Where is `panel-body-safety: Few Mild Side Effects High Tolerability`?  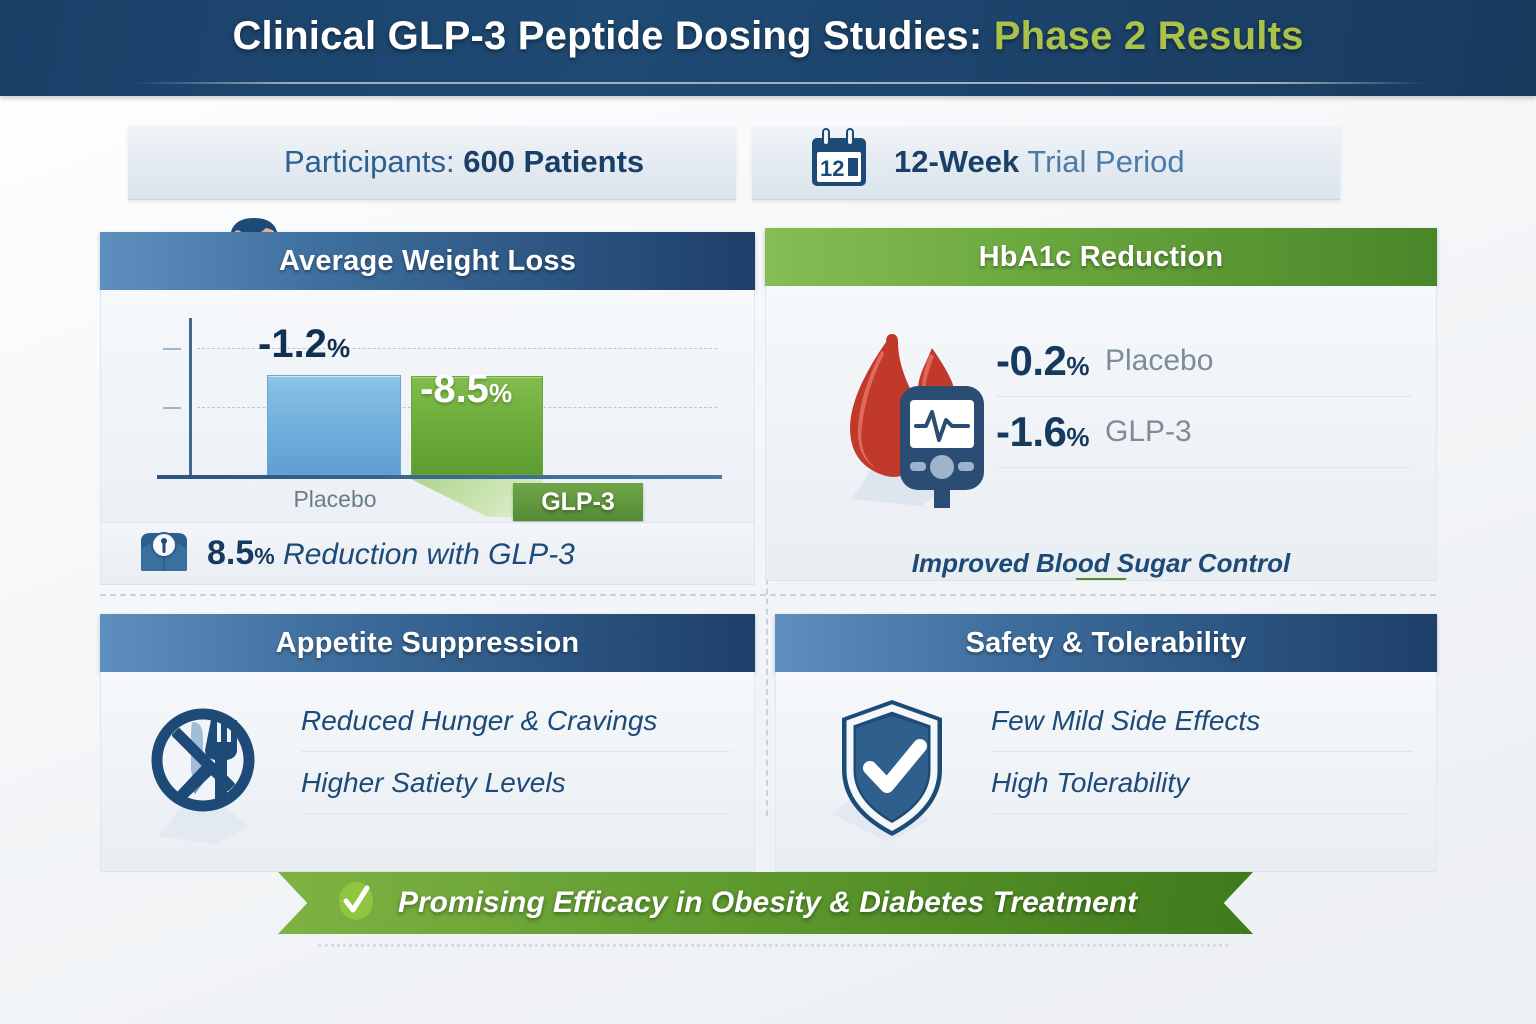
panel-body-safety: Few Mild Side Effects High Tolerability is located at coordinates (1106, 772).